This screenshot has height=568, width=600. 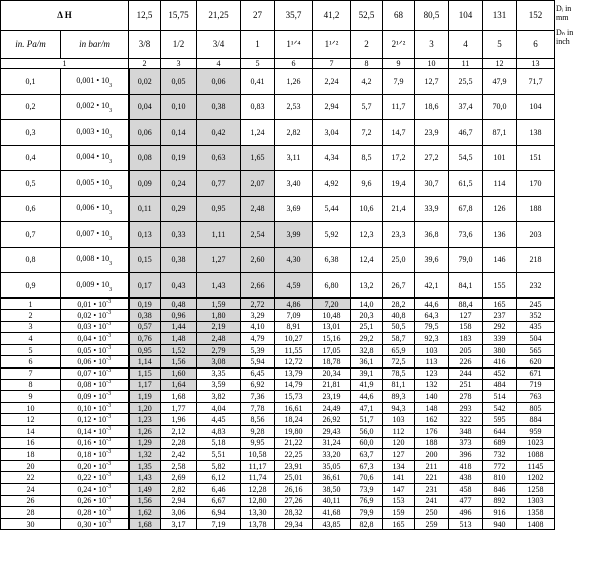 What do you see at coordinates (144, 431) in the screenshot?
I see `value-cell: 1,26` at bounding box center [144, 431].